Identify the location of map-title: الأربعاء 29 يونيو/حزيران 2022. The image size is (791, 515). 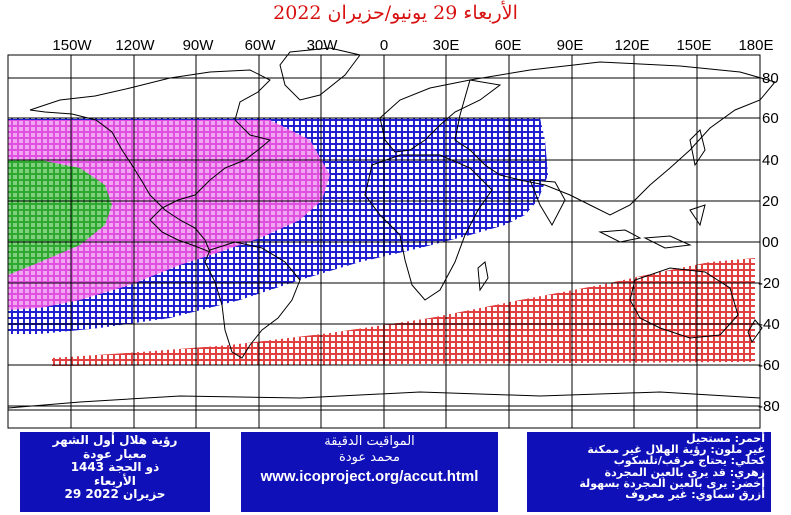
(395, 13).